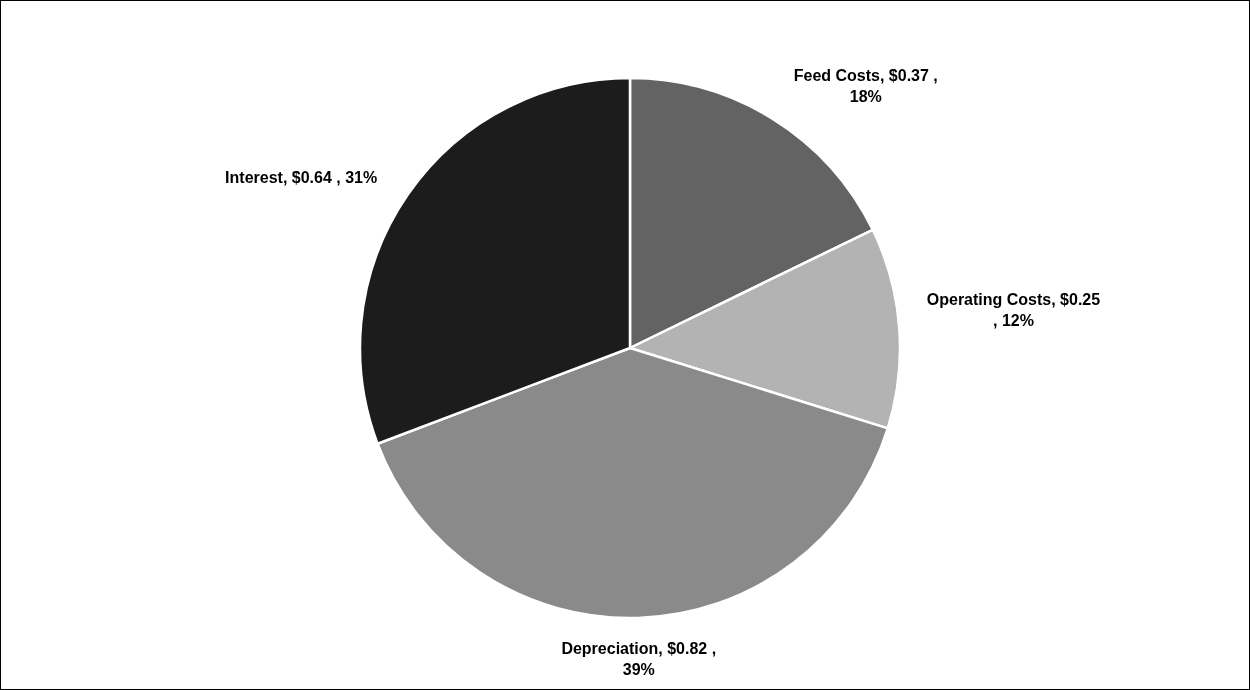 The height and width of the screenshot is (690, 1250). Describe the element at coordinates (301, 178) in the screenshot. I see `slice-label: Interest, $0.64 , 31%` at that location.